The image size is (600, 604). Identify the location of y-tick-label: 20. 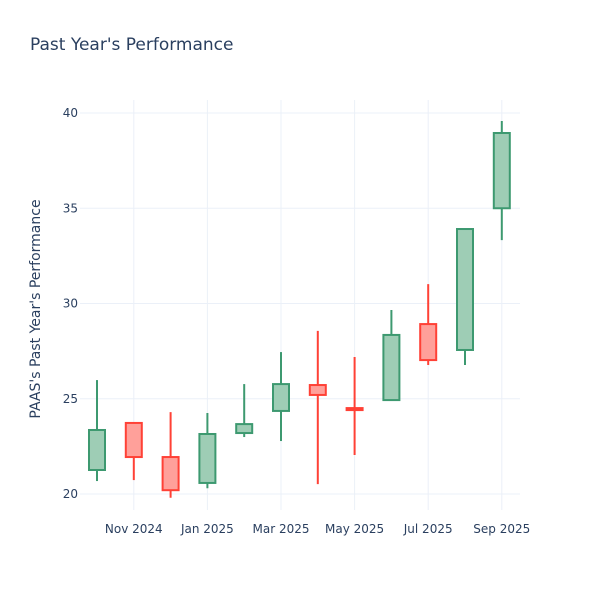
(70, 494).